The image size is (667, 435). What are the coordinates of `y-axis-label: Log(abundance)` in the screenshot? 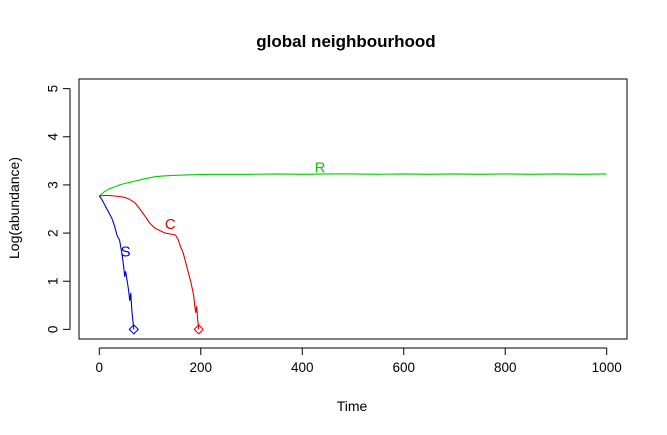 It's located at (14, 208).